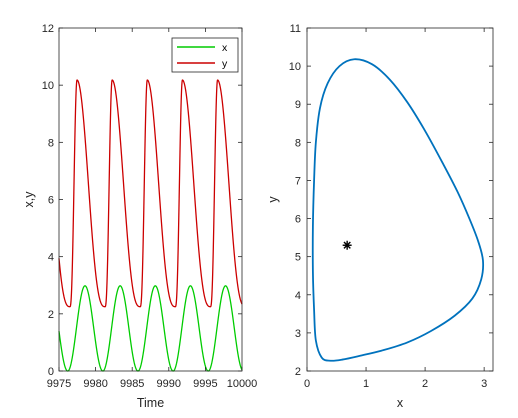 Image resolution: width=518 pixels, height=418 pixels. Describe the element at coordinates (51, 143) in the screenshot. I see `ts-y-tick-label: 8` at that location.